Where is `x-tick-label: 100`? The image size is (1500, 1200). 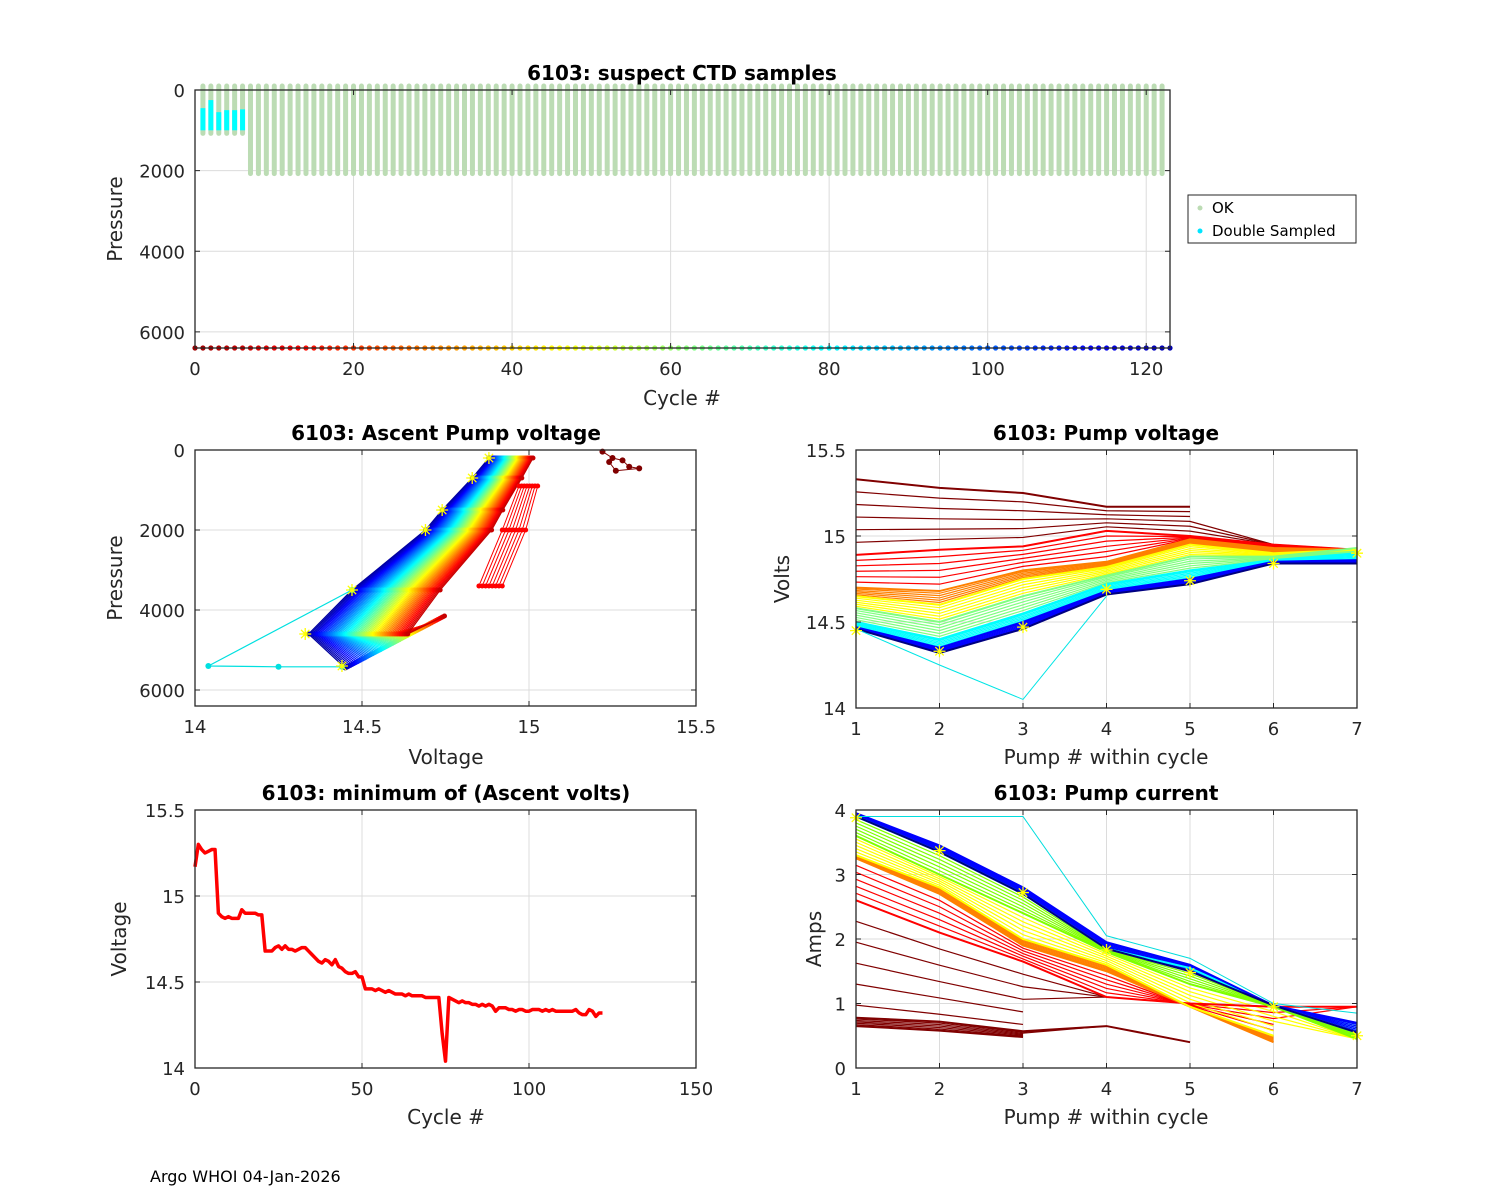 x-tick-label: 100 is located at coordinates (529, 1089).